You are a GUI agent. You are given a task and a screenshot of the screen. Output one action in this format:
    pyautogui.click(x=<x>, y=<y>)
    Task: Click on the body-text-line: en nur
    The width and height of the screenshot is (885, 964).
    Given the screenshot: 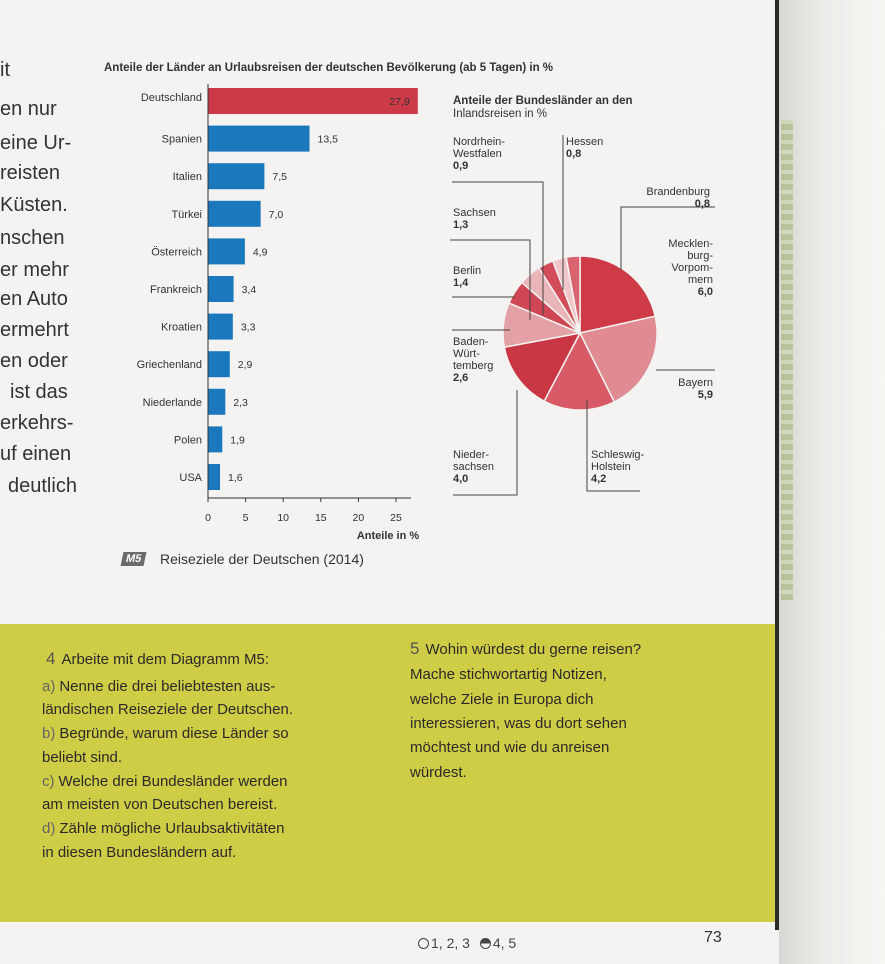 What is the action you would take?
    pyautogui.click(x=28, y=109)
    